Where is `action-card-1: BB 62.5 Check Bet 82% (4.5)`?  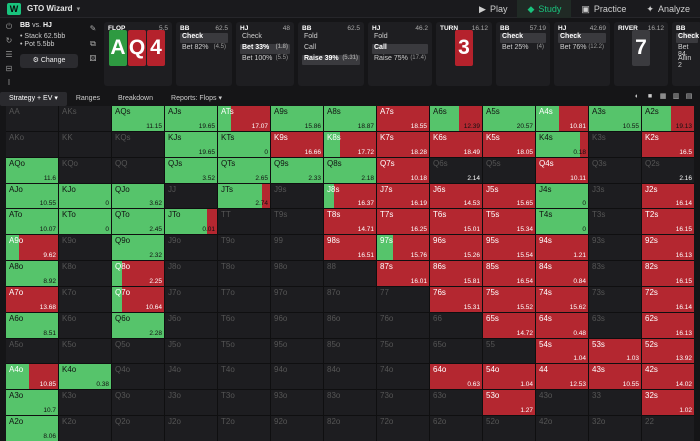 action-card-1: BB 62.5 Check Bet 82% (4.5) is located at coordinates (204, 54).